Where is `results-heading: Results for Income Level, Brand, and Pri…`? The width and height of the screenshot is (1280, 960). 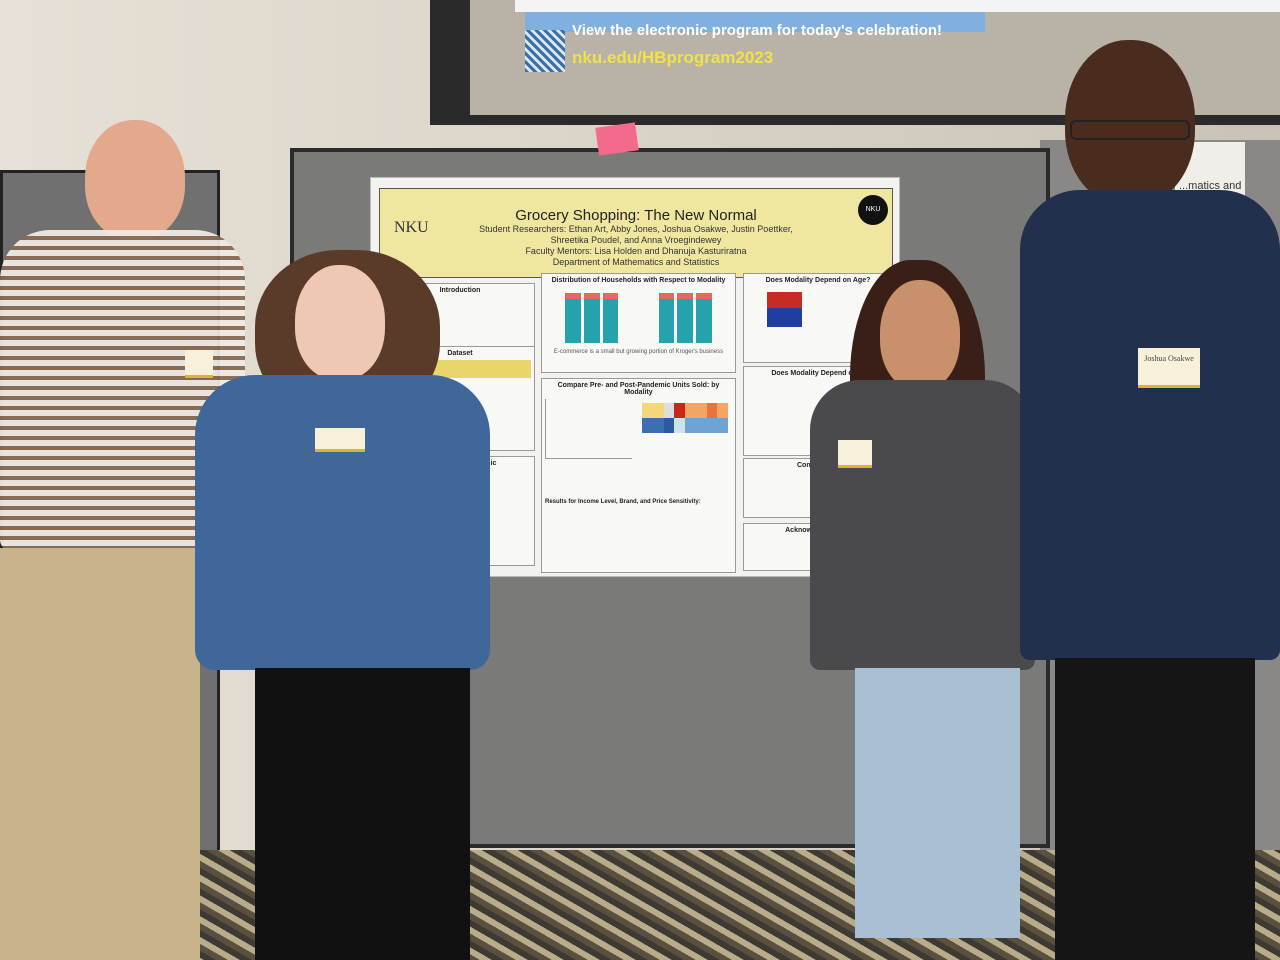
results-heading: Results for Income Level, Brand, and Pri… is located at coordinates (623, 502).